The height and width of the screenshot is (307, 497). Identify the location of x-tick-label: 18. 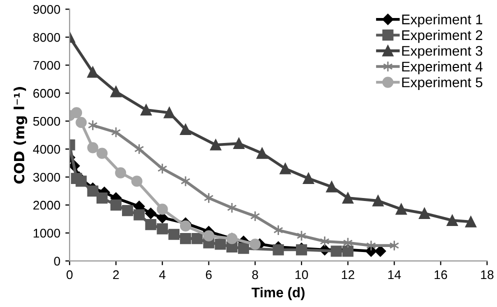
(487, 275).